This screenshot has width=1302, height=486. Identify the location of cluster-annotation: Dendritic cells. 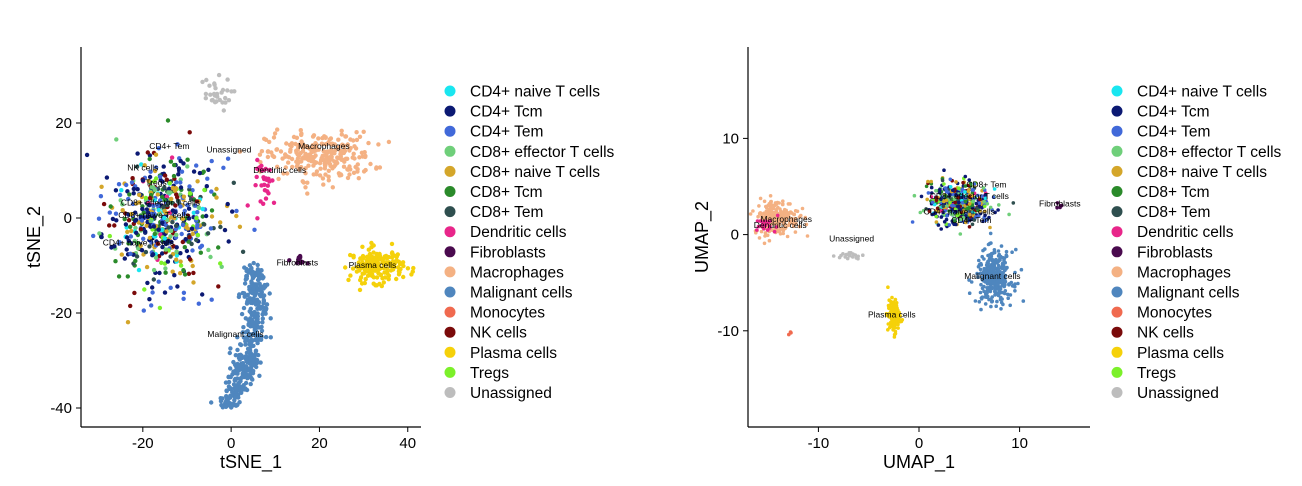
(279, 170).